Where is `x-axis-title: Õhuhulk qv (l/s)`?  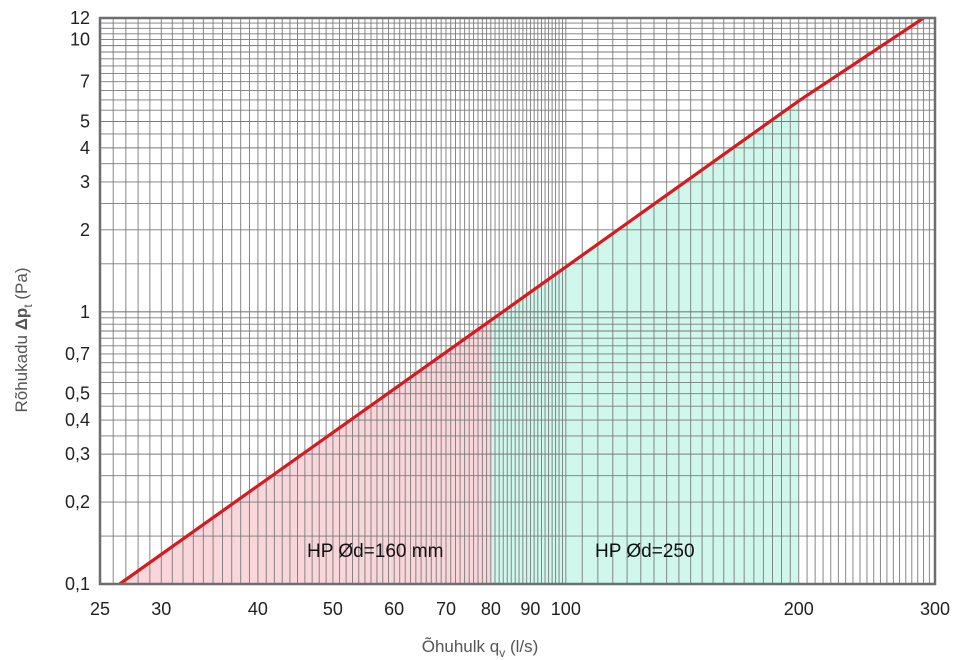
x-axis-title: Õhuhulk qv (l/s) is located at coordinates (480, 648).